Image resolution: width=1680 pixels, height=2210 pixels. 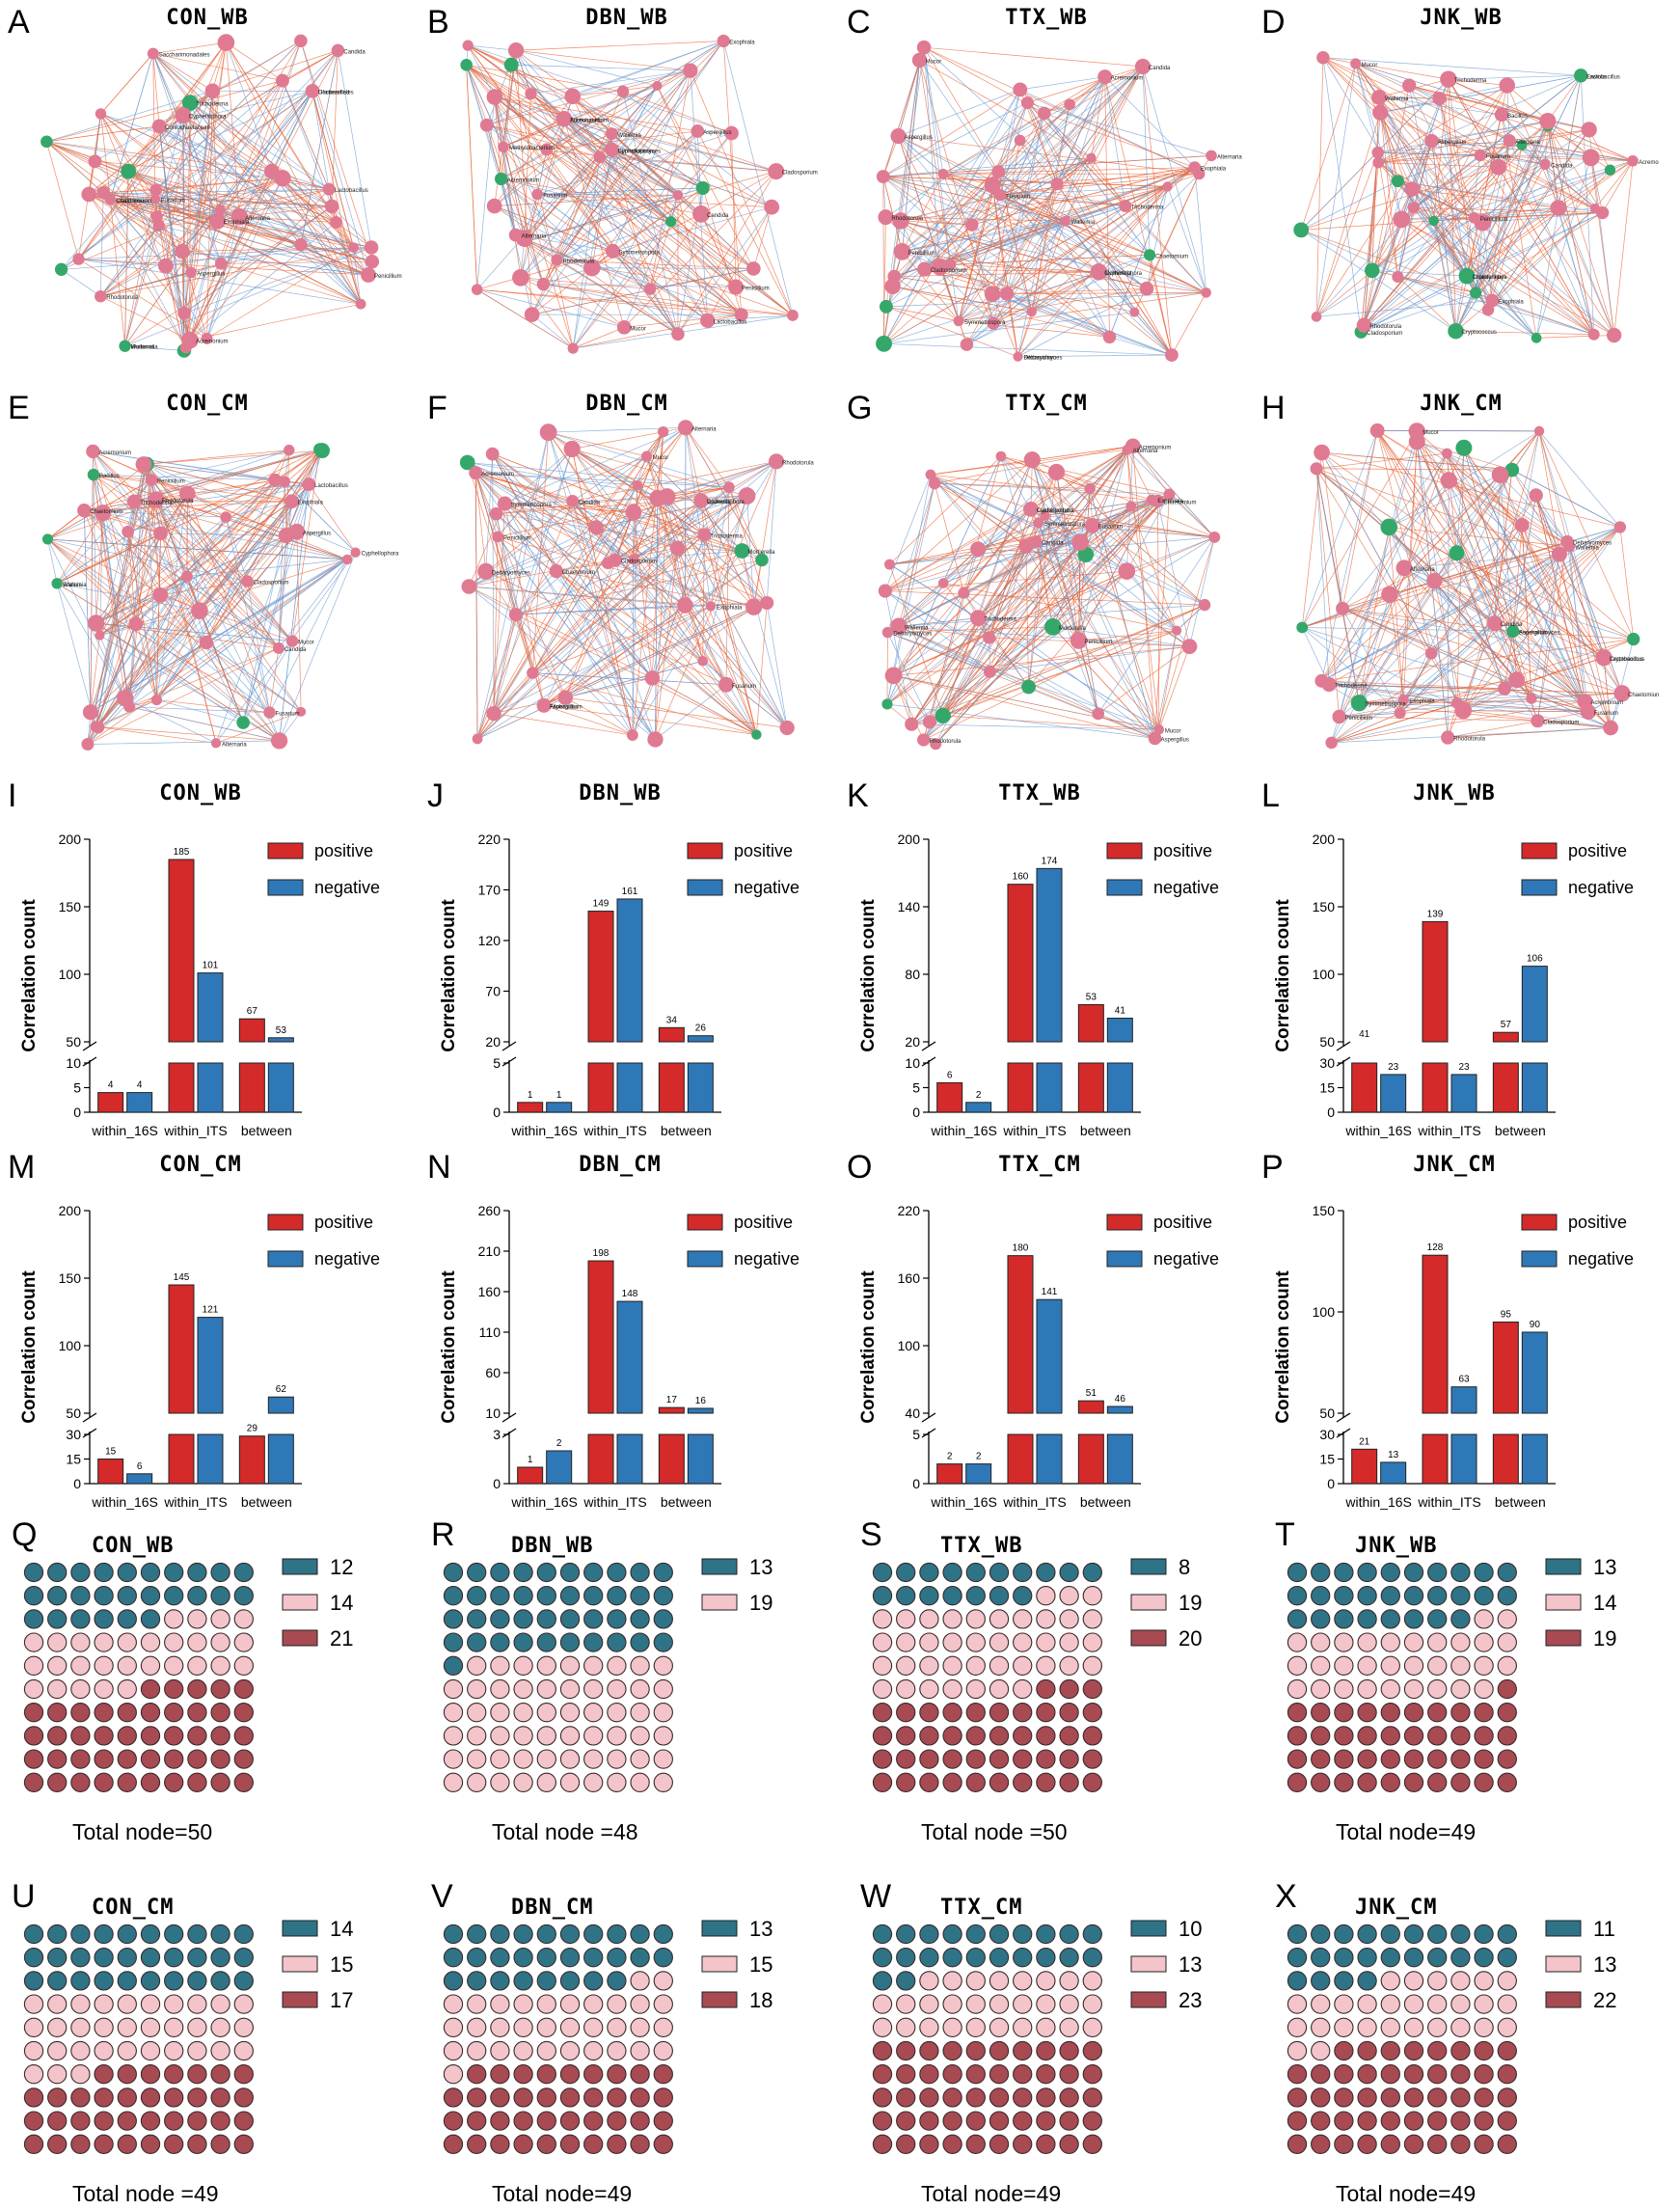 I want to click on data-label: 141, so click(x=1050, y=1292).